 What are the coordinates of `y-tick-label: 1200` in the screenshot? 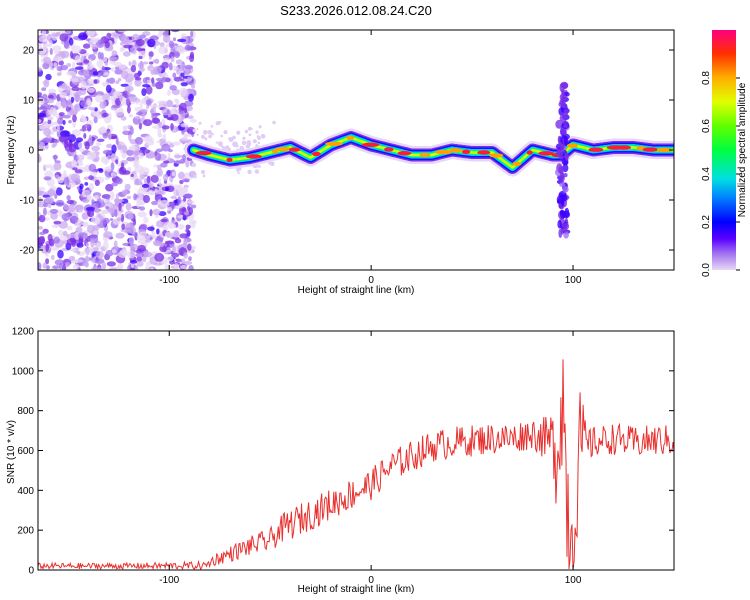 It's located at (23, 332).